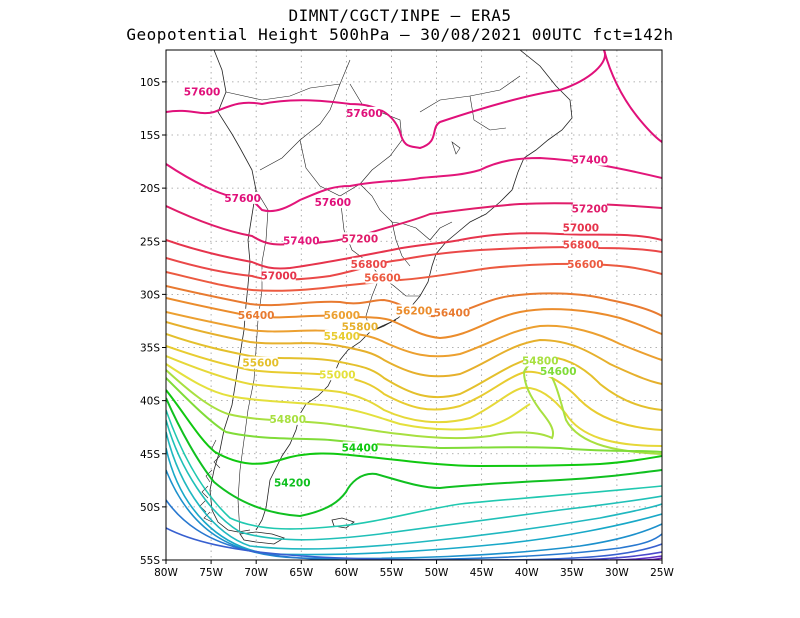 This screenshot has width=800, height=618. Describe the element at coordinates (360, 449) in the screenshot. I see `contour-label: 54400` at that location.